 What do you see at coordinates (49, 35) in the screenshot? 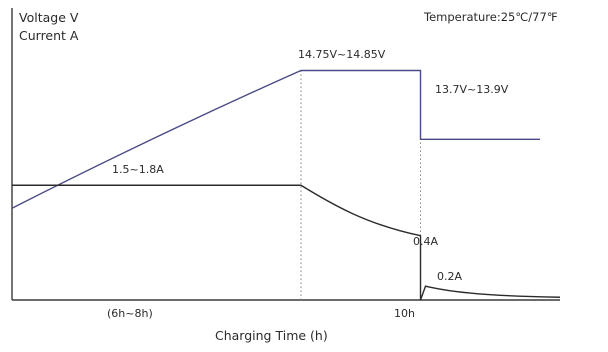
I see `ylabel-current: Current A` at bounding box center [49, 35].